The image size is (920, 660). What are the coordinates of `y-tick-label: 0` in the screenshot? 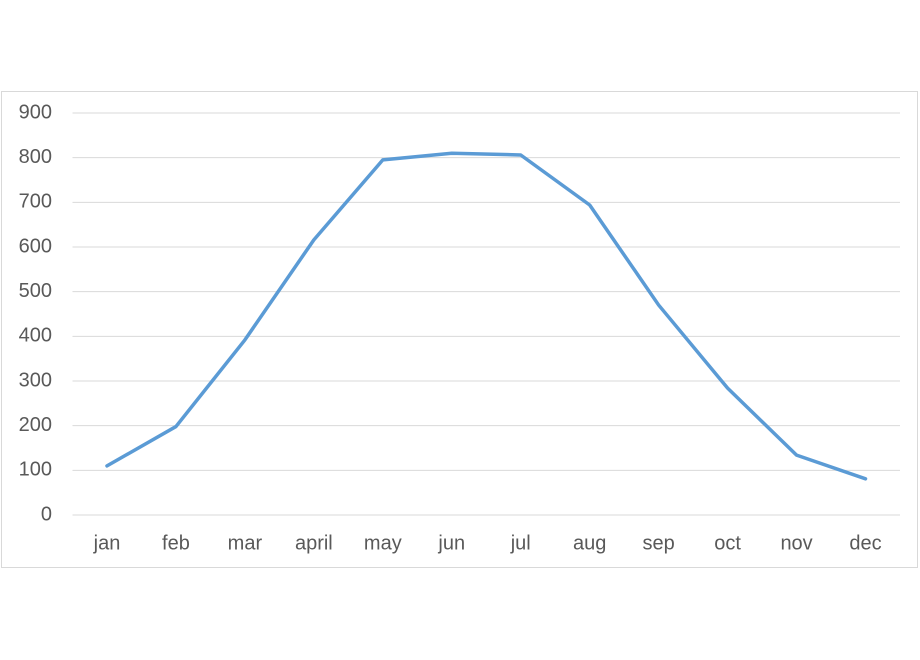 It's located at (46, 514).